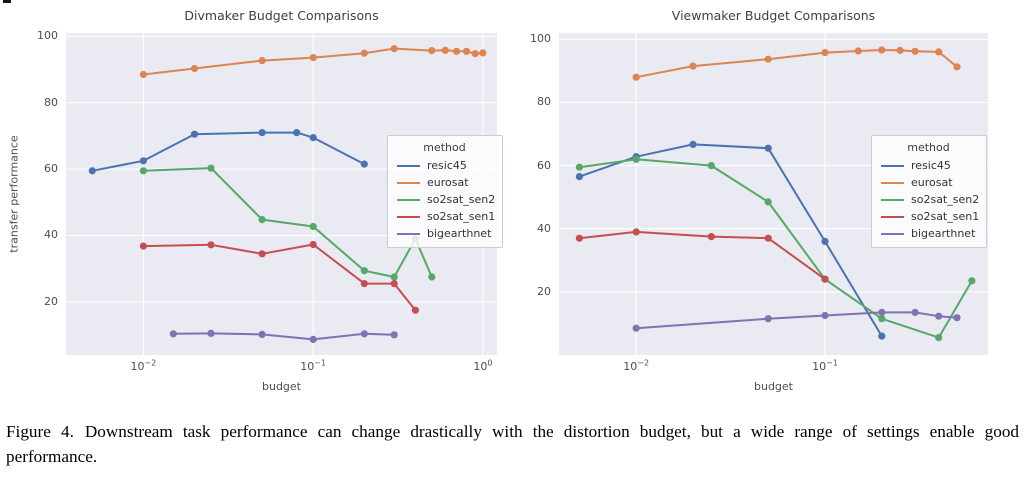 This screenshot has width=1024, height=479. Describe the element at coordinates (281, 15) in the screenshot. I see `chart-title: Divmaker Budget Comparisons` at that location.